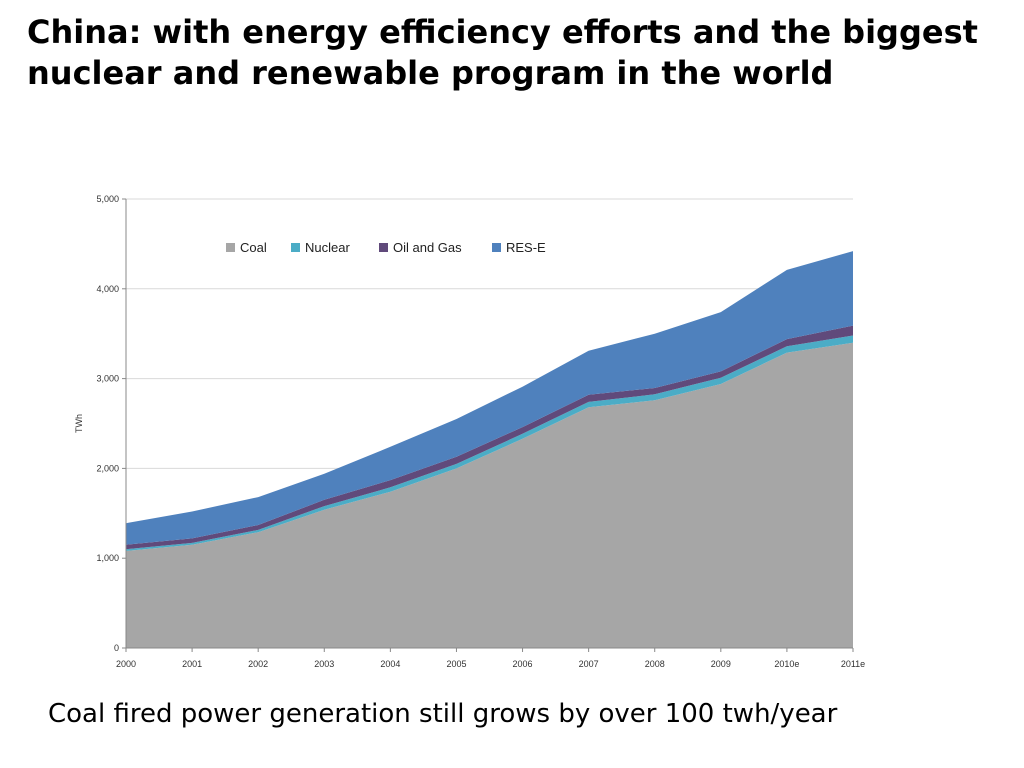  Describe the element at coordinates (390, 664) in the screenshot. I see `x-tick-label-4: 2004` at that location.